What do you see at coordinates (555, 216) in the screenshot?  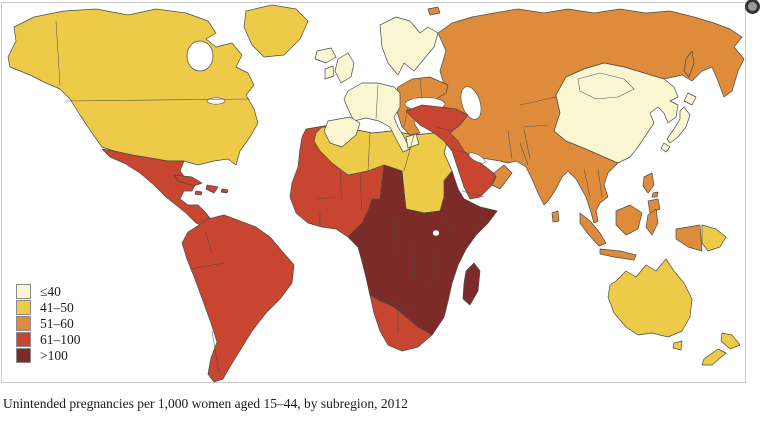 I see `sri-lanka` at bounding box center [555, 216].